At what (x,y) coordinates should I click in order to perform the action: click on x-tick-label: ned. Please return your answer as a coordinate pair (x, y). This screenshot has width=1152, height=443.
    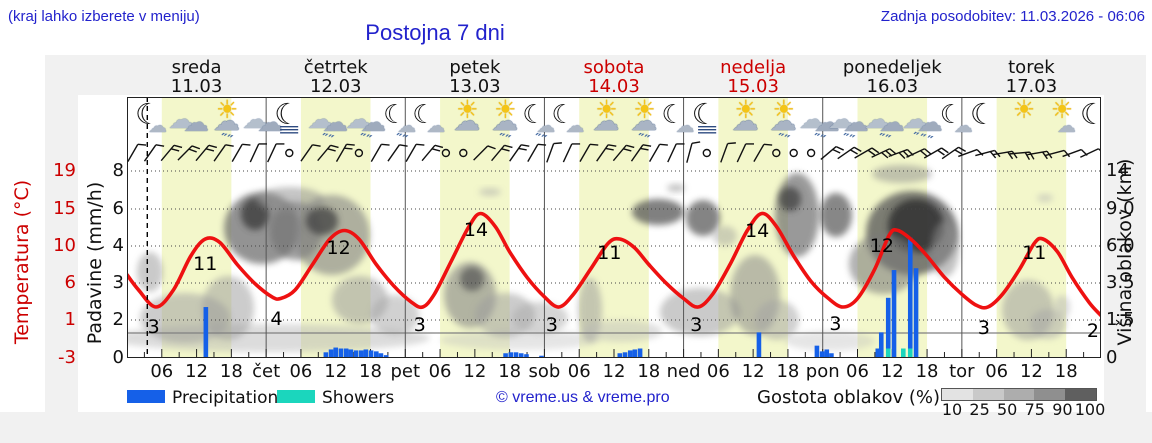
    Looking at the image, I should click on (683, 371).